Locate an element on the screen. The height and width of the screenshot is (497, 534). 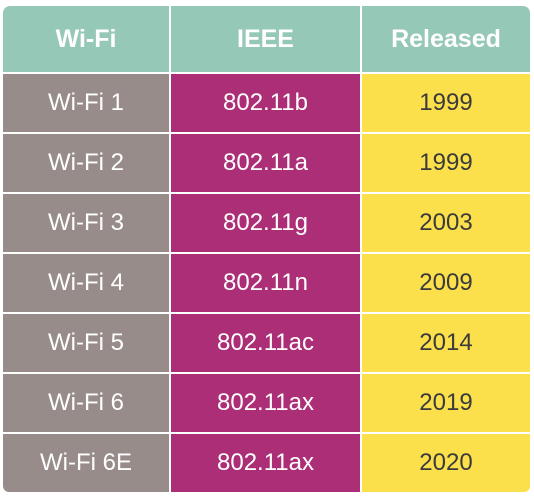
table-row: Wi-Fi 4 802.11n 2009 is located at coordinates (266, 282).